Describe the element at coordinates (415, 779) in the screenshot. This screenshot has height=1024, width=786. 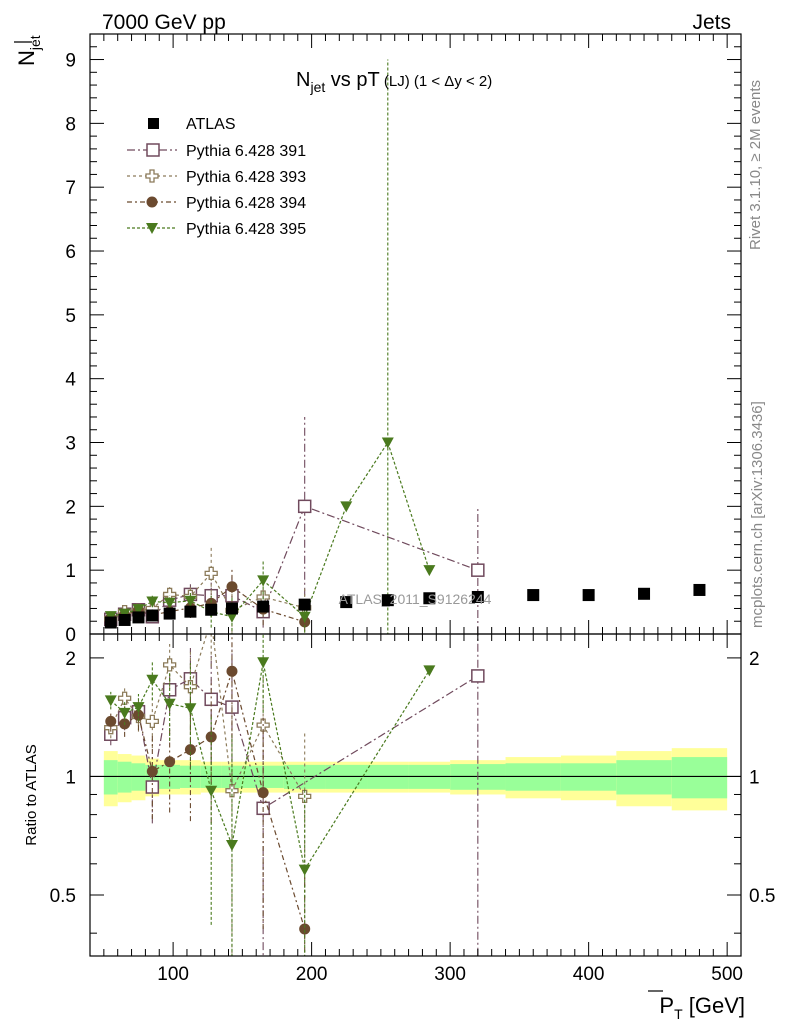
I see `ratio-uncertainty-bands` at that location.